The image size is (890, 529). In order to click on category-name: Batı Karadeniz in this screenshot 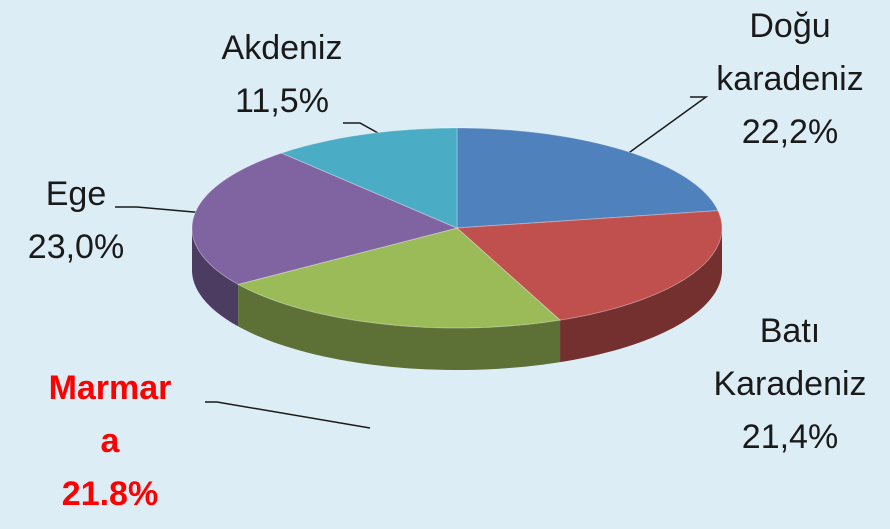, I will do `click(790, 357)`.